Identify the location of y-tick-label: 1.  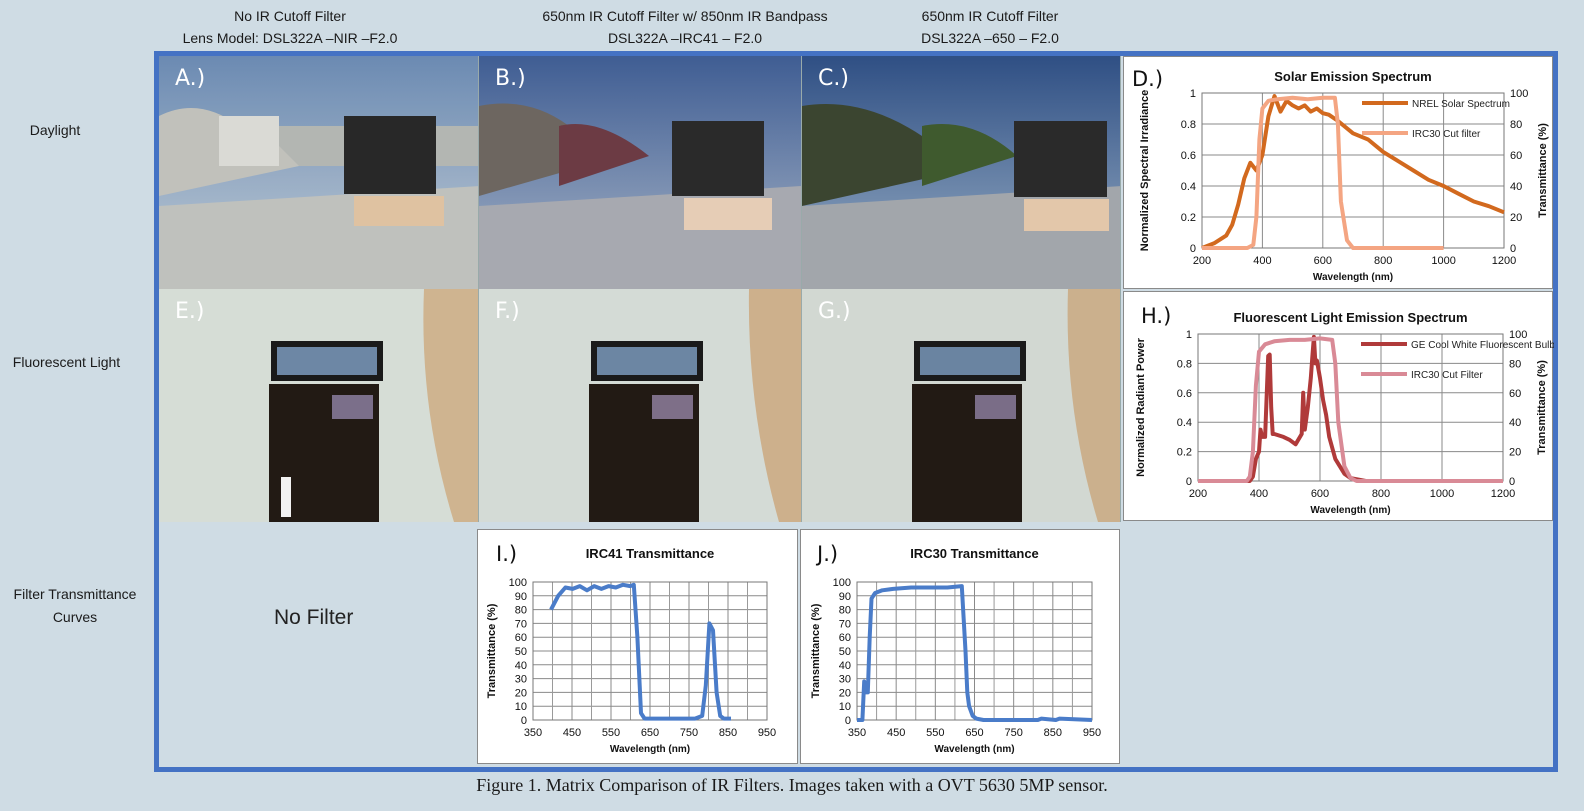
(1189, 335).